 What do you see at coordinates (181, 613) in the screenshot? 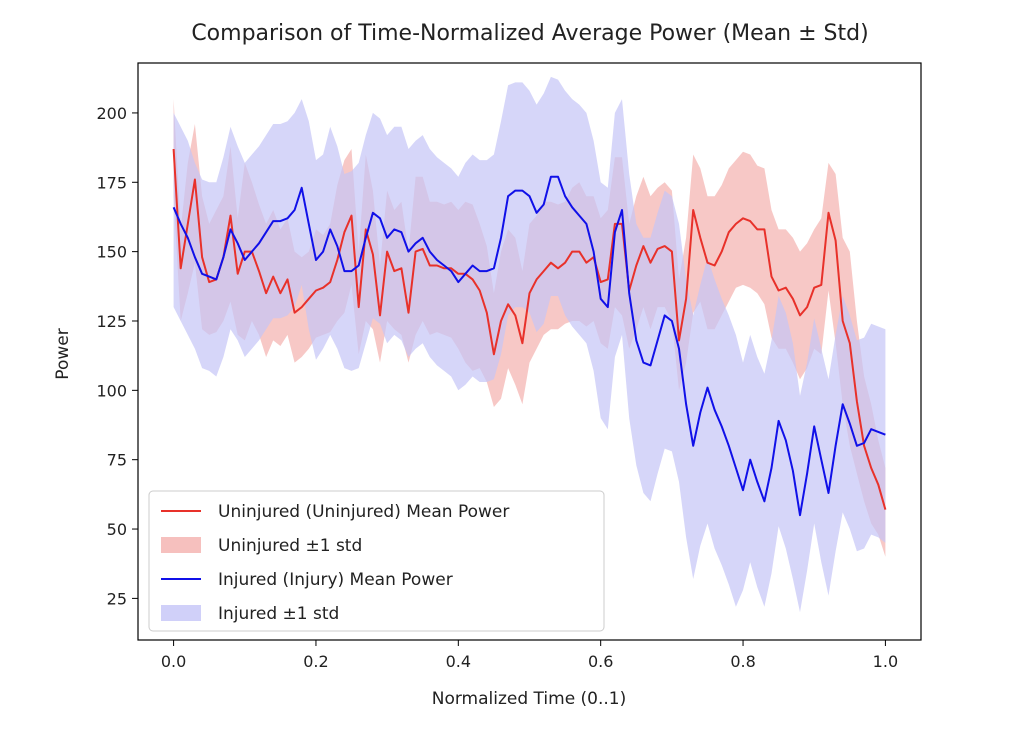
I see `legend-swatch-injured-band` at bounding box center [181, 613].